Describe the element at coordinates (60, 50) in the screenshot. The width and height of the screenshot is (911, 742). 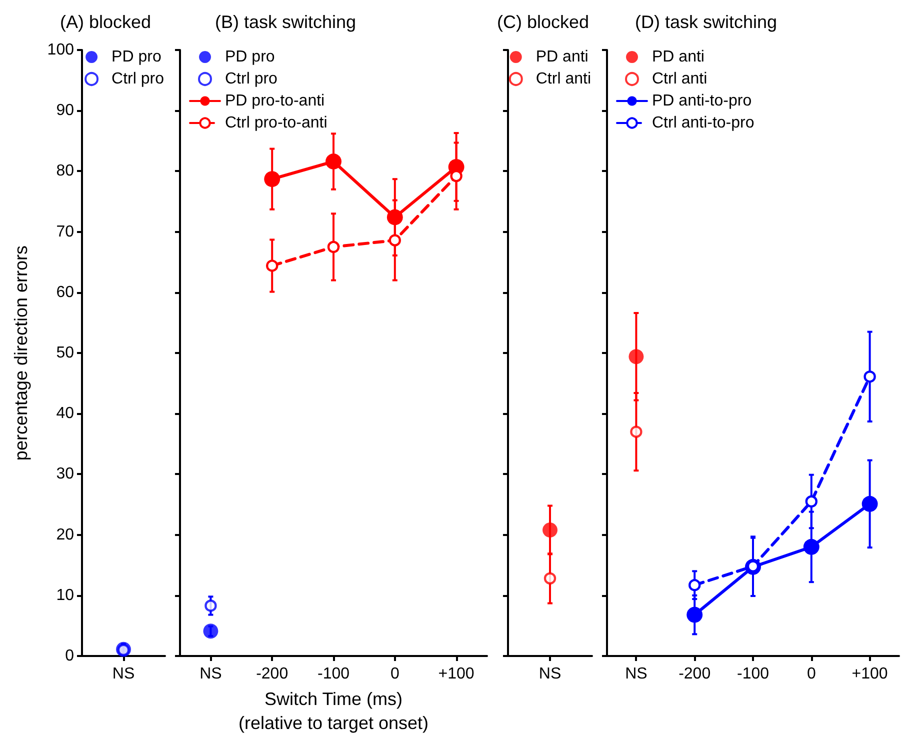
I see `y-tick-label: 100` at that location.